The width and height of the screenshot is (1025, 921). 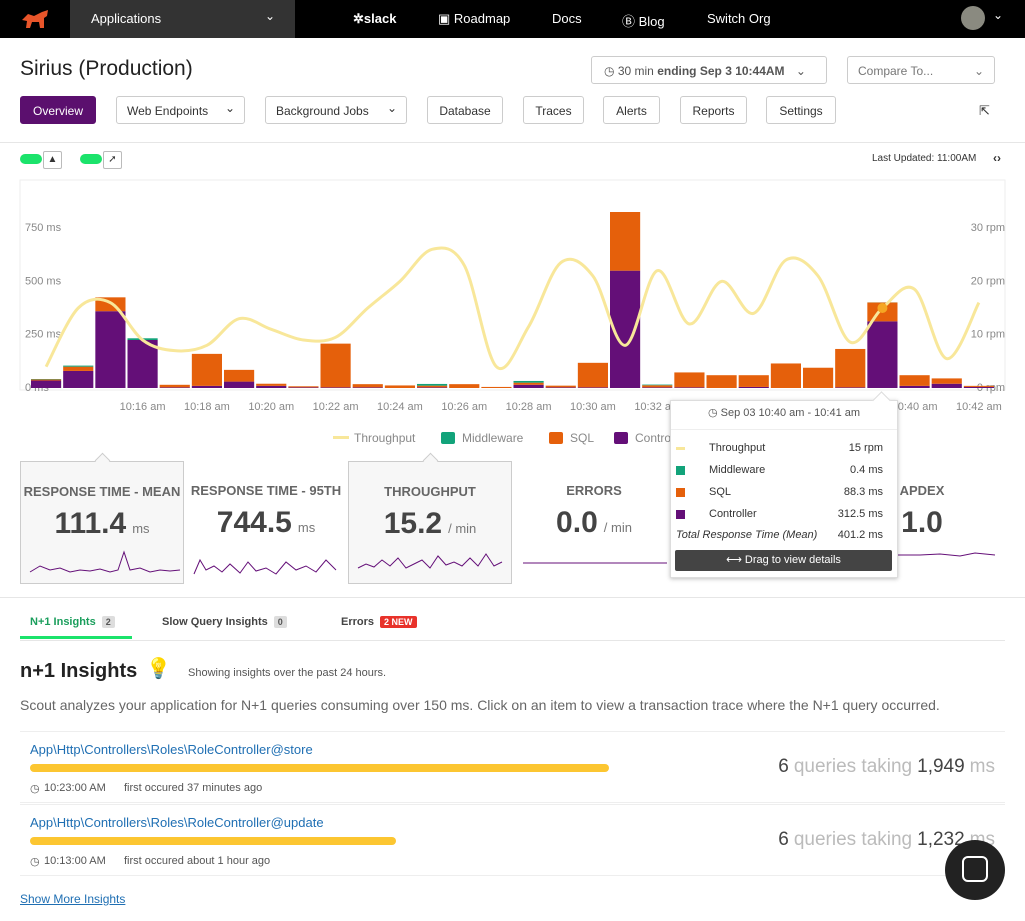 I want to click on logo, so click(x=35, y=19).